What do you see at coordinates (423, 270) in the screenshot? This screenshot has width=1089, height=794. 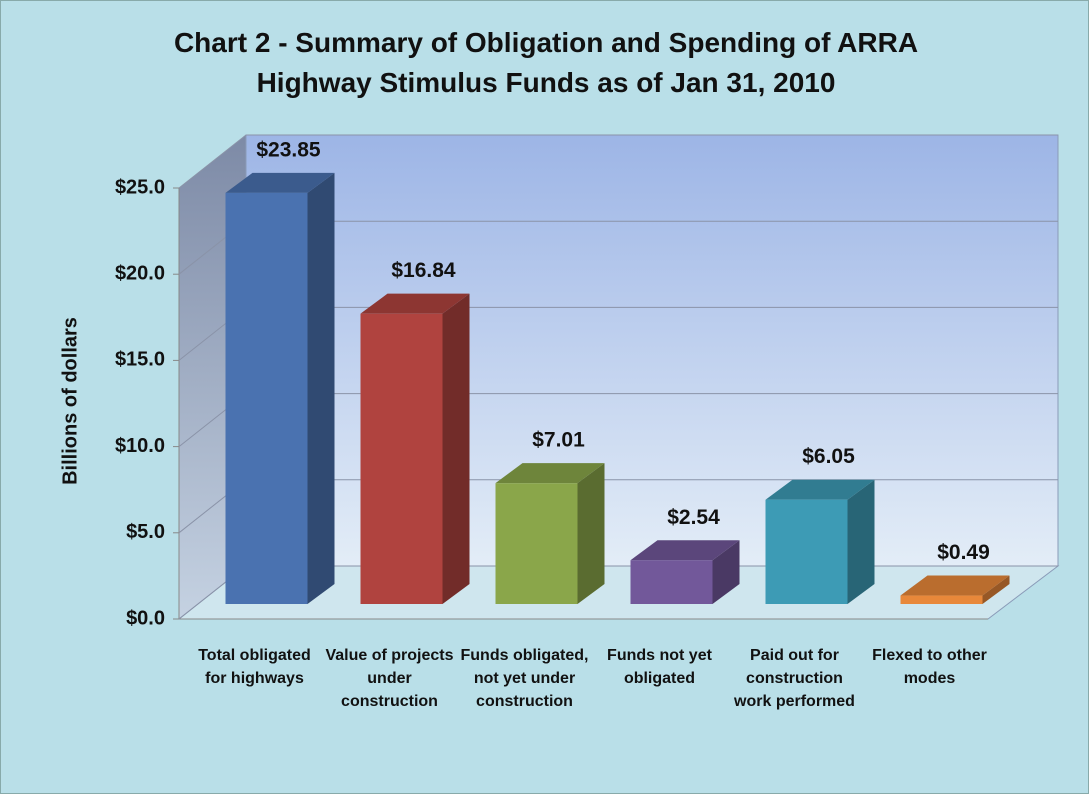 I see `value-label: $16.84` at bounding box center [423, 270].